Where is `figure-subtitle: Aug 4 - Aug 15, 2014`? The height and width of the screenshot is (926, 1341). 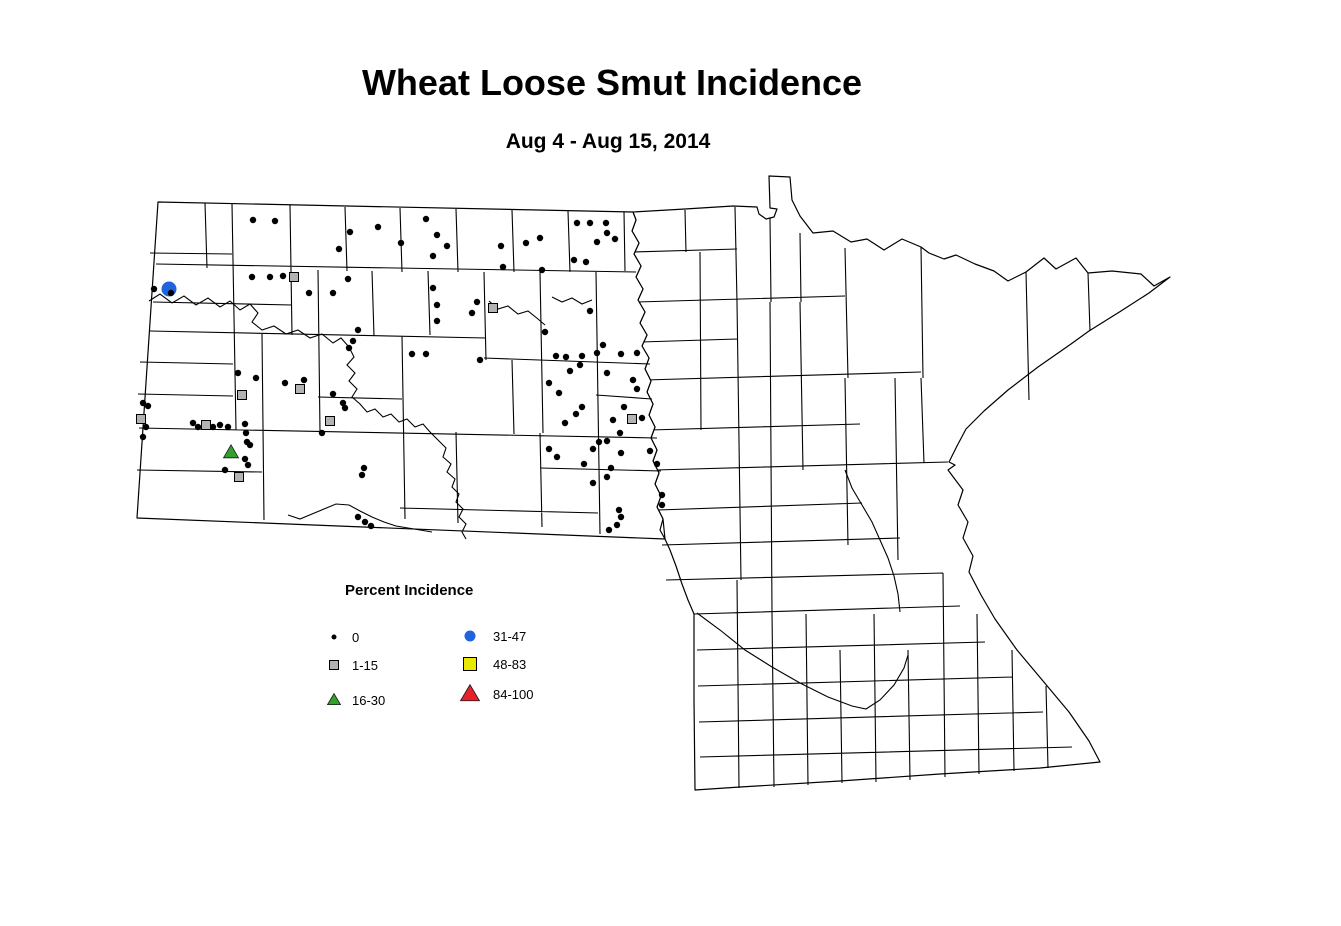
figure-subtitle: Aug 4 - Aug 15, 2014 is located at coordinates (608, 141).